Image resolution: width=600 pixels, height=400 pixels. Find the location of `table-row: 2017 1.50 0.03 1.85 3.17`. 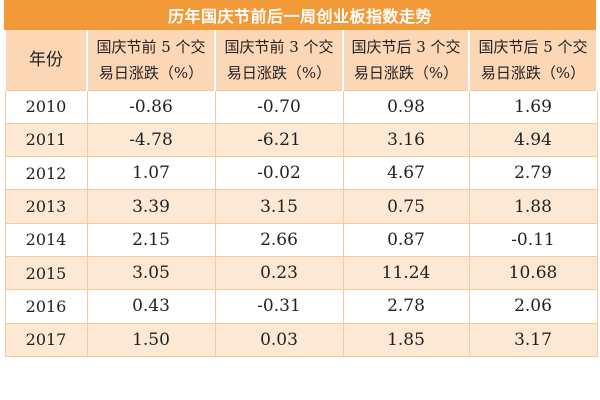

table-row: 2017 1.50 0.03 1.85 3.17 is located at coordinates (301, 339).